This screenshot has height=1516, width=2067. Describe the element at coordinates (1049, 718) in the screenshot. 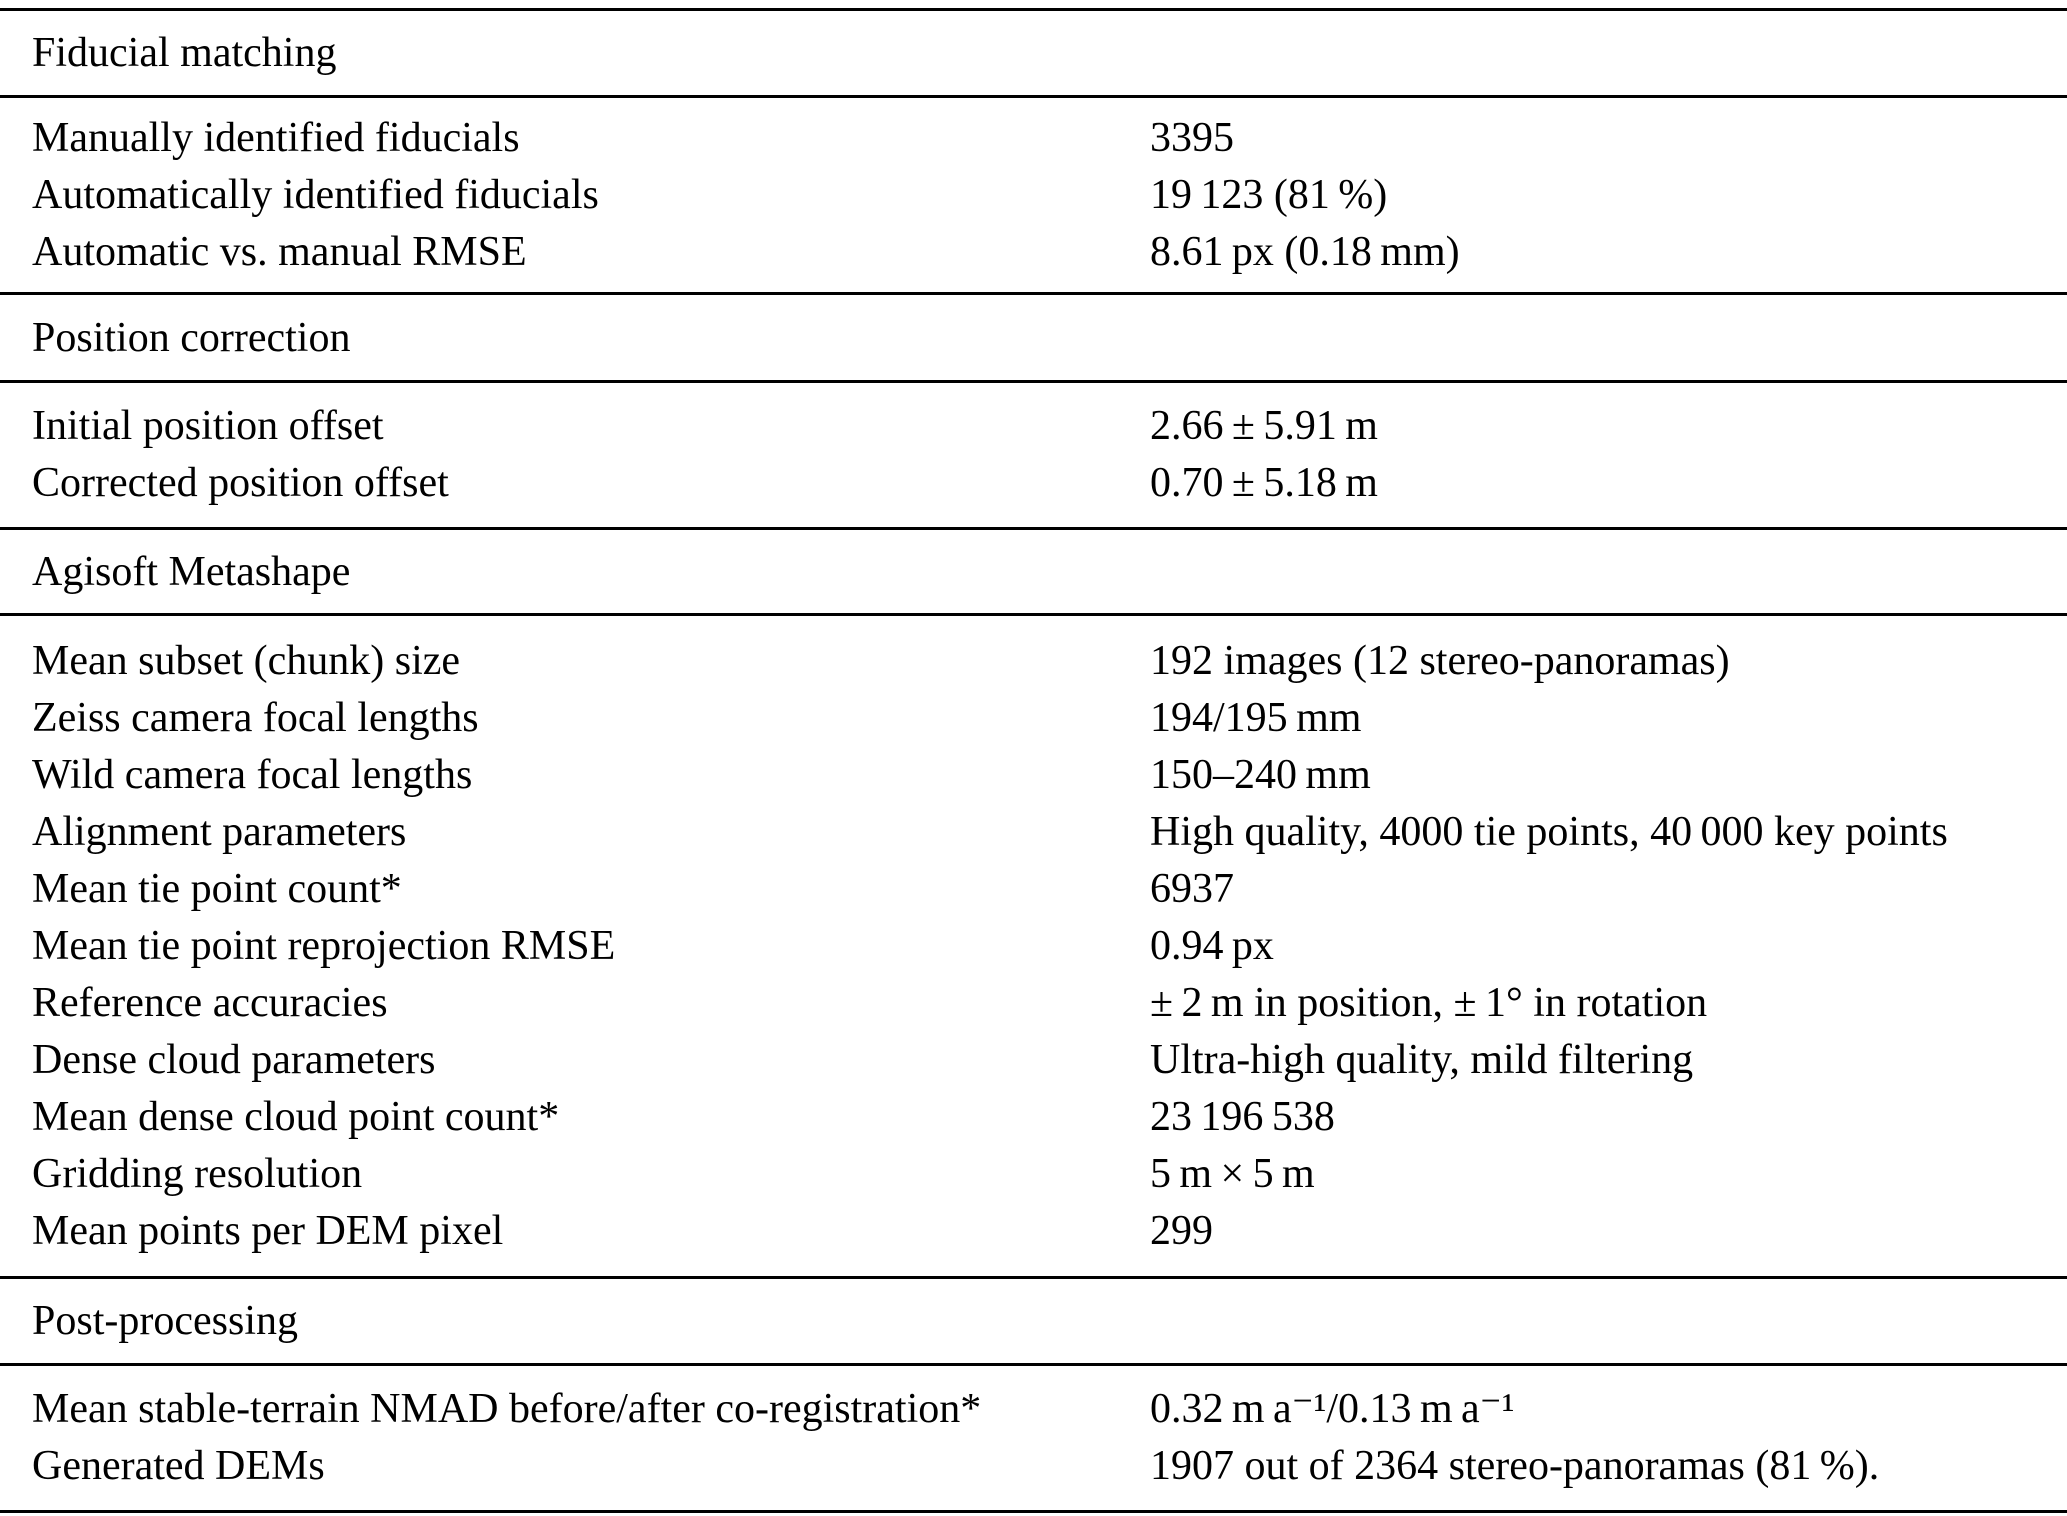

I see `table-row: Zeiss camera focal lengths 194/195 mm` at that location.